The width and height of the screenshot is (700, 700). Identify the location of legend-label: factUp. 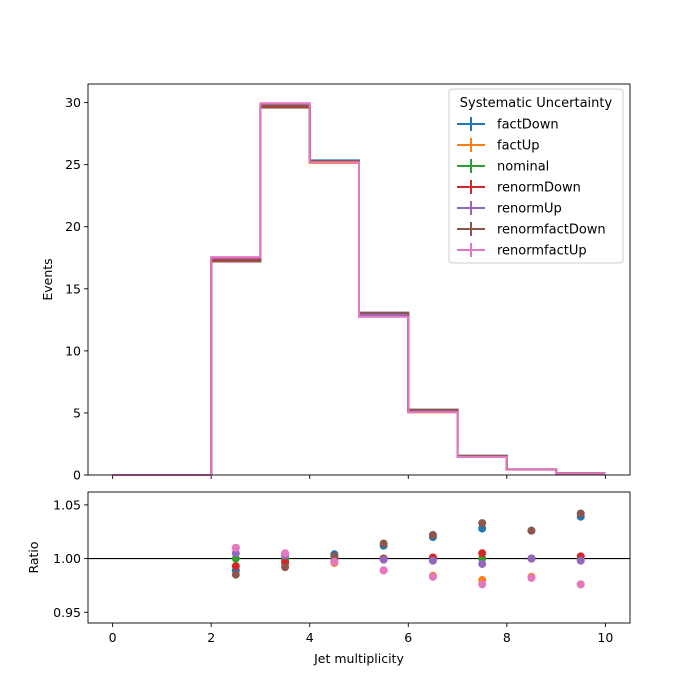
(518, 146).